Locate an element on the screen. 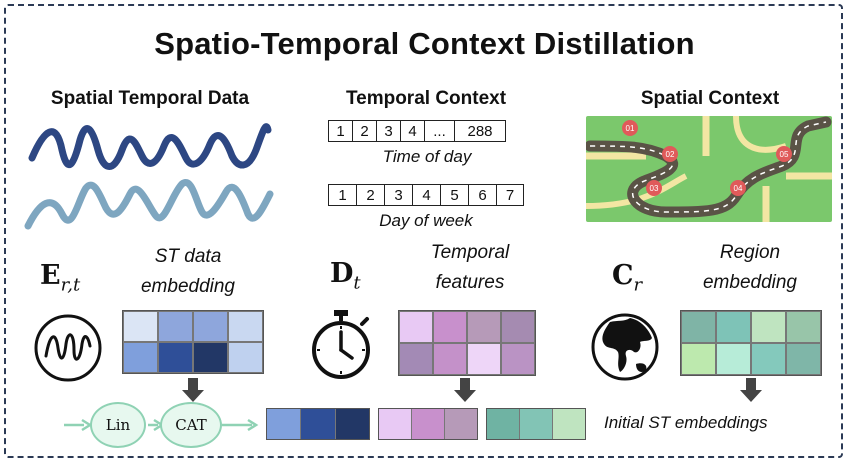 The width and height of the screenshot is (849, 464). temporal-features-grid is located at coordinates (467, 343).